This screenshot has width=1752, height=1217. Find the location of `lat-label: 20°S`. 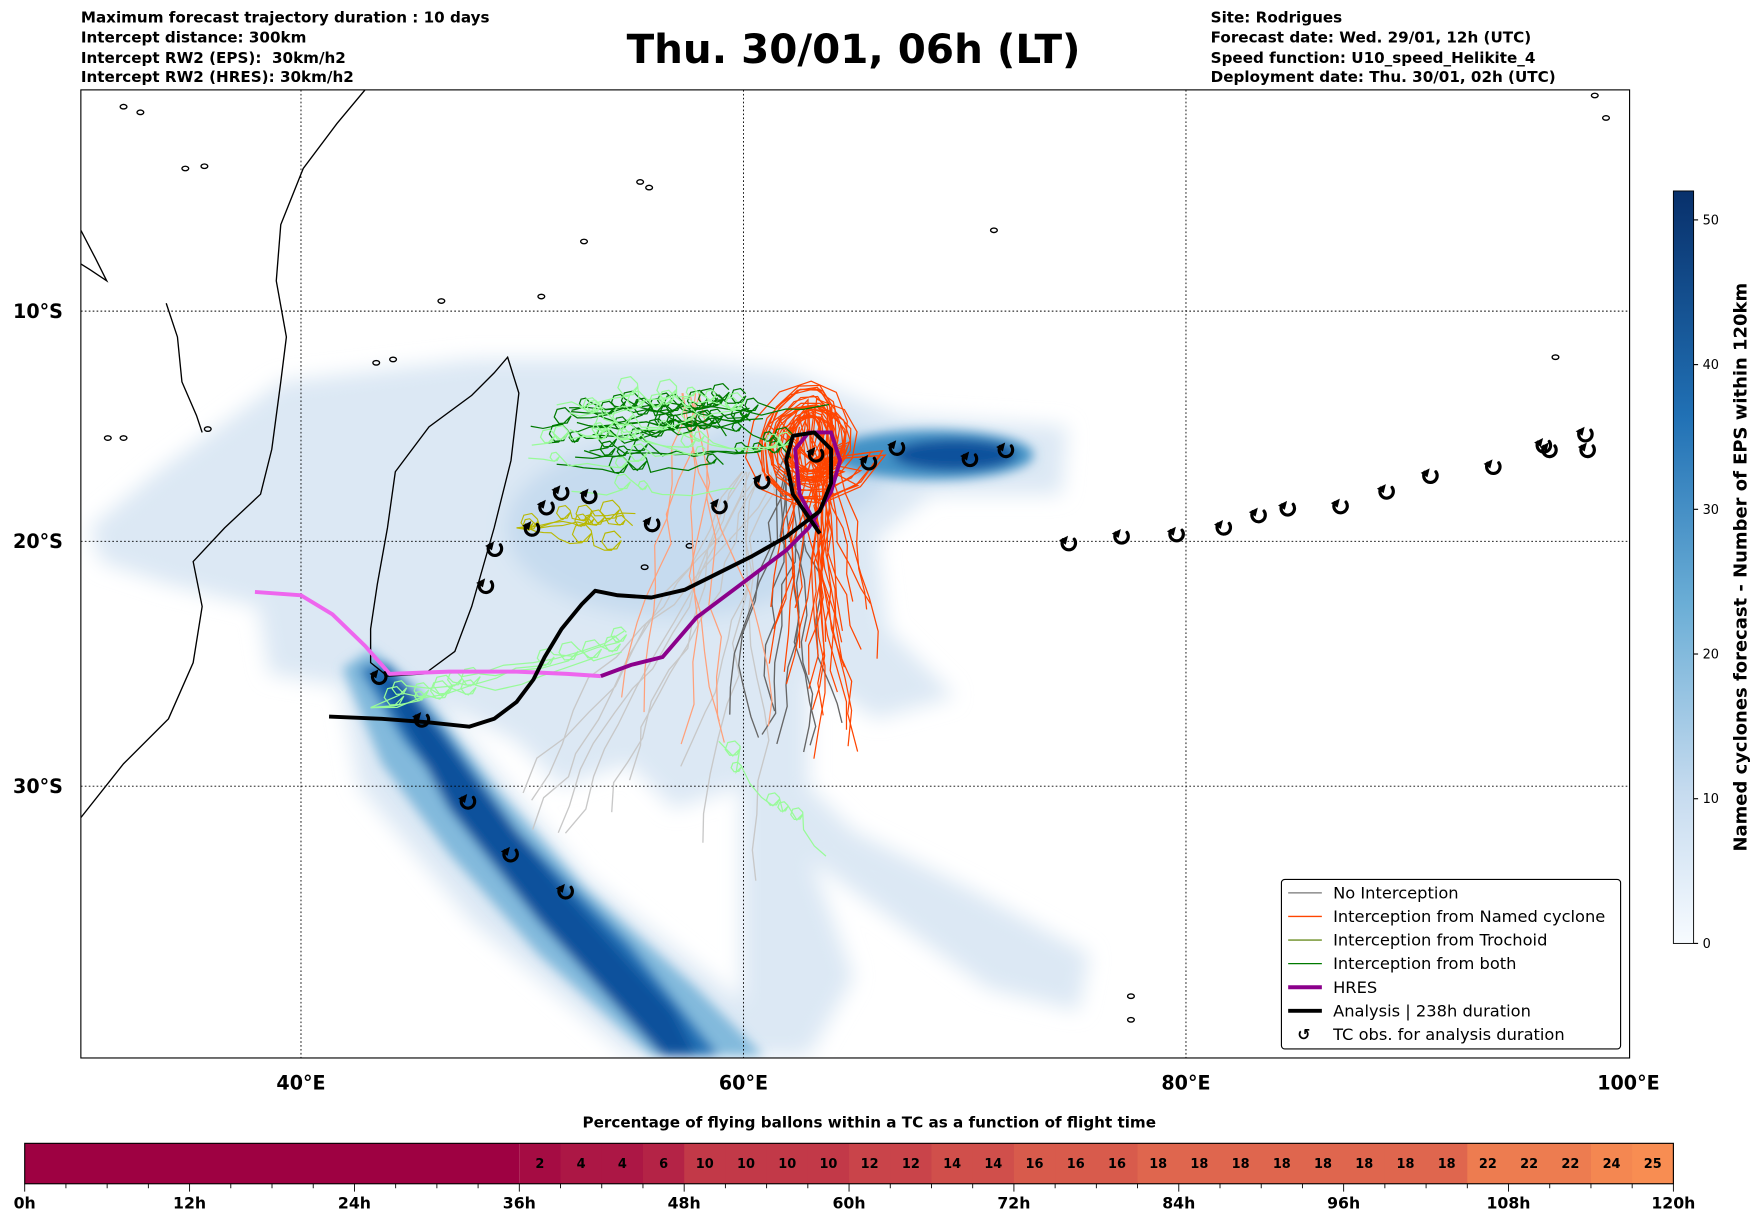

lat-label: 20°S is located at coordinates (38, 541).